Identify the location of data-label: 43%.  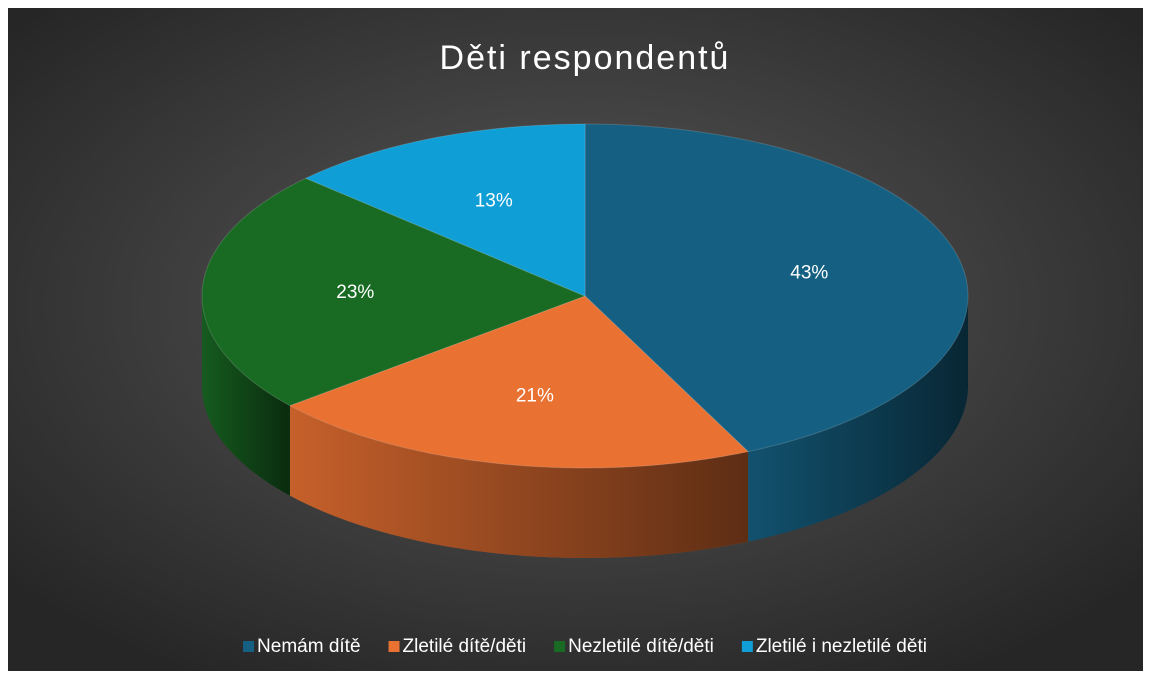
(809, 273).